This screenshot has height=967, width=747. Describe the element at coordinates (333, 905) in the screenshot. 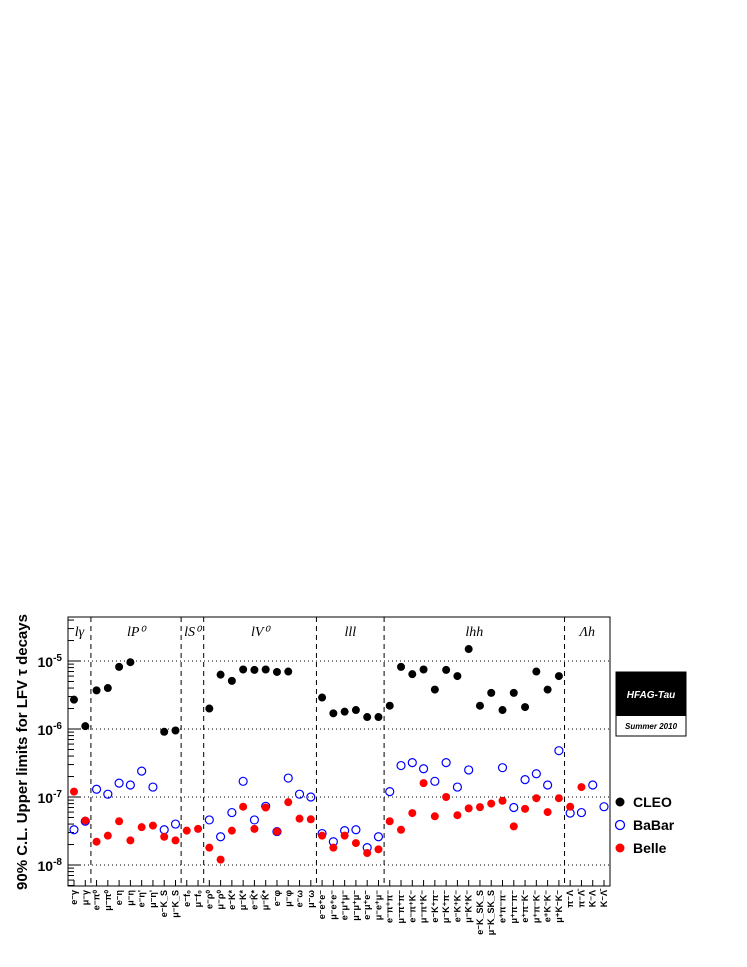

I see `x-category-label: μ⁻e⁺e⁻` at that location.